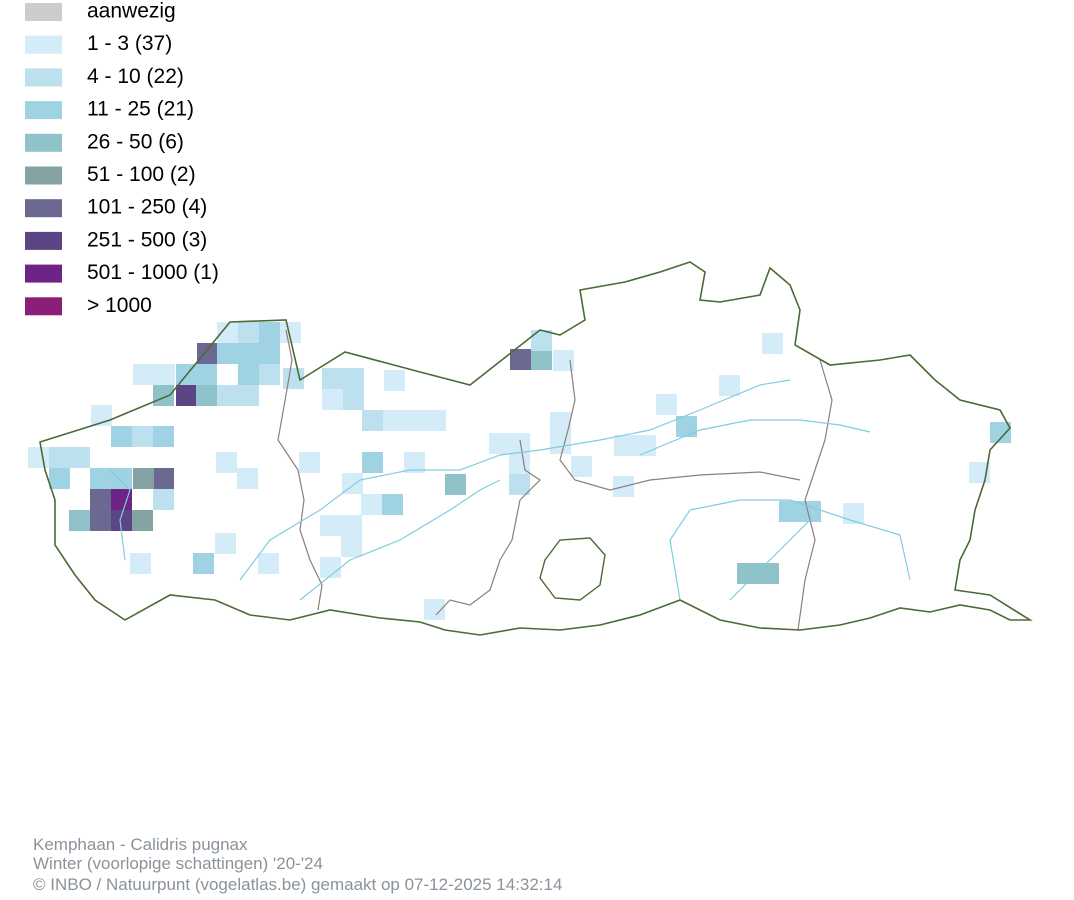 The width and height of the screenshot is (1074, 900). I want to click on legend-label: 51 - 100 (2), so click(141, 174).